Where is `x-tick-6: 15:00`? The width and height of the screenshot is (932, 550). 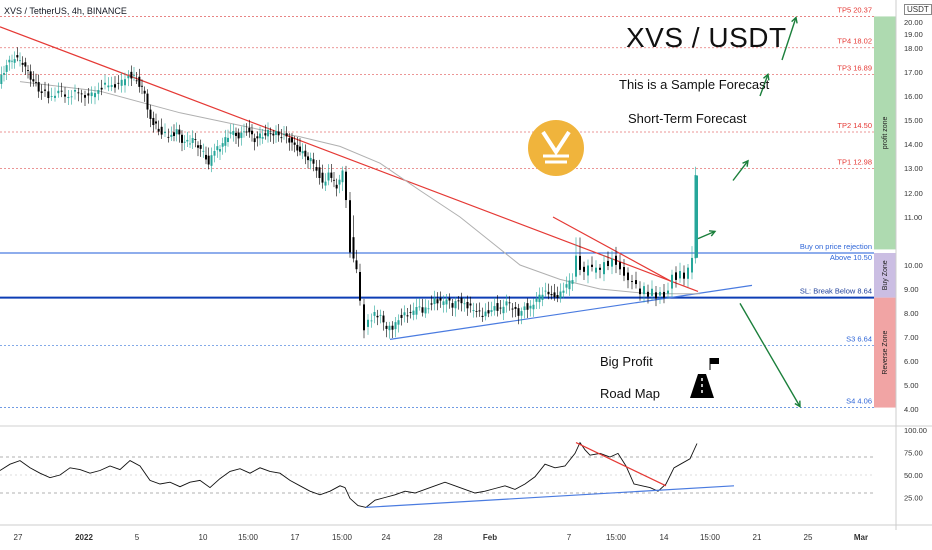
x-tick-6: 15:00 is located at coordinates (342, 537).